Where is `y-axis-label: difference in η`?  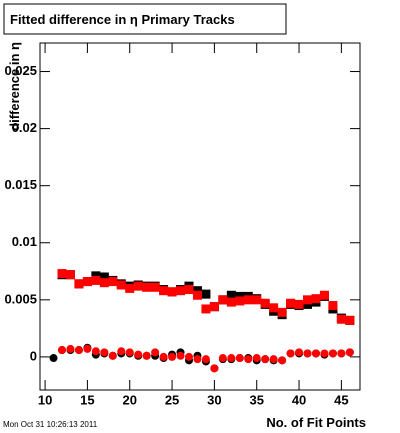 y-axis-label: difference in η is located at coordinates (14, 86).